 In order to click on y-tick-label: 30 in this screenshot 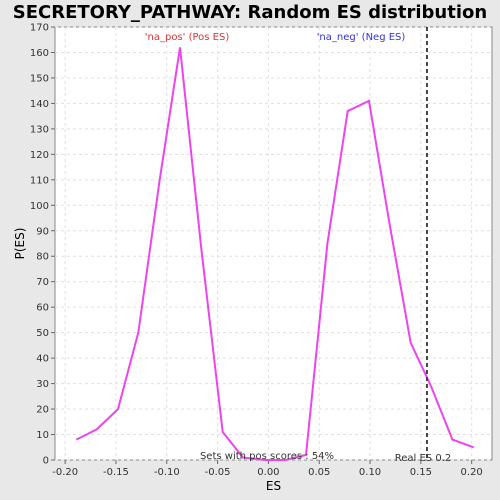, I will do `click(42, 384)`.